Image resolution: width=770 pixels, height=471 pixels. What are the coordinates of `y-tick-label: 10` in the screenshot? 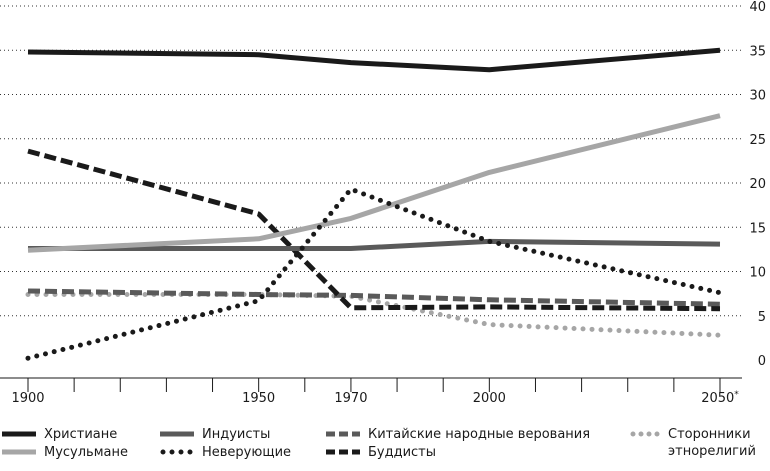 It's located at (757, 273).